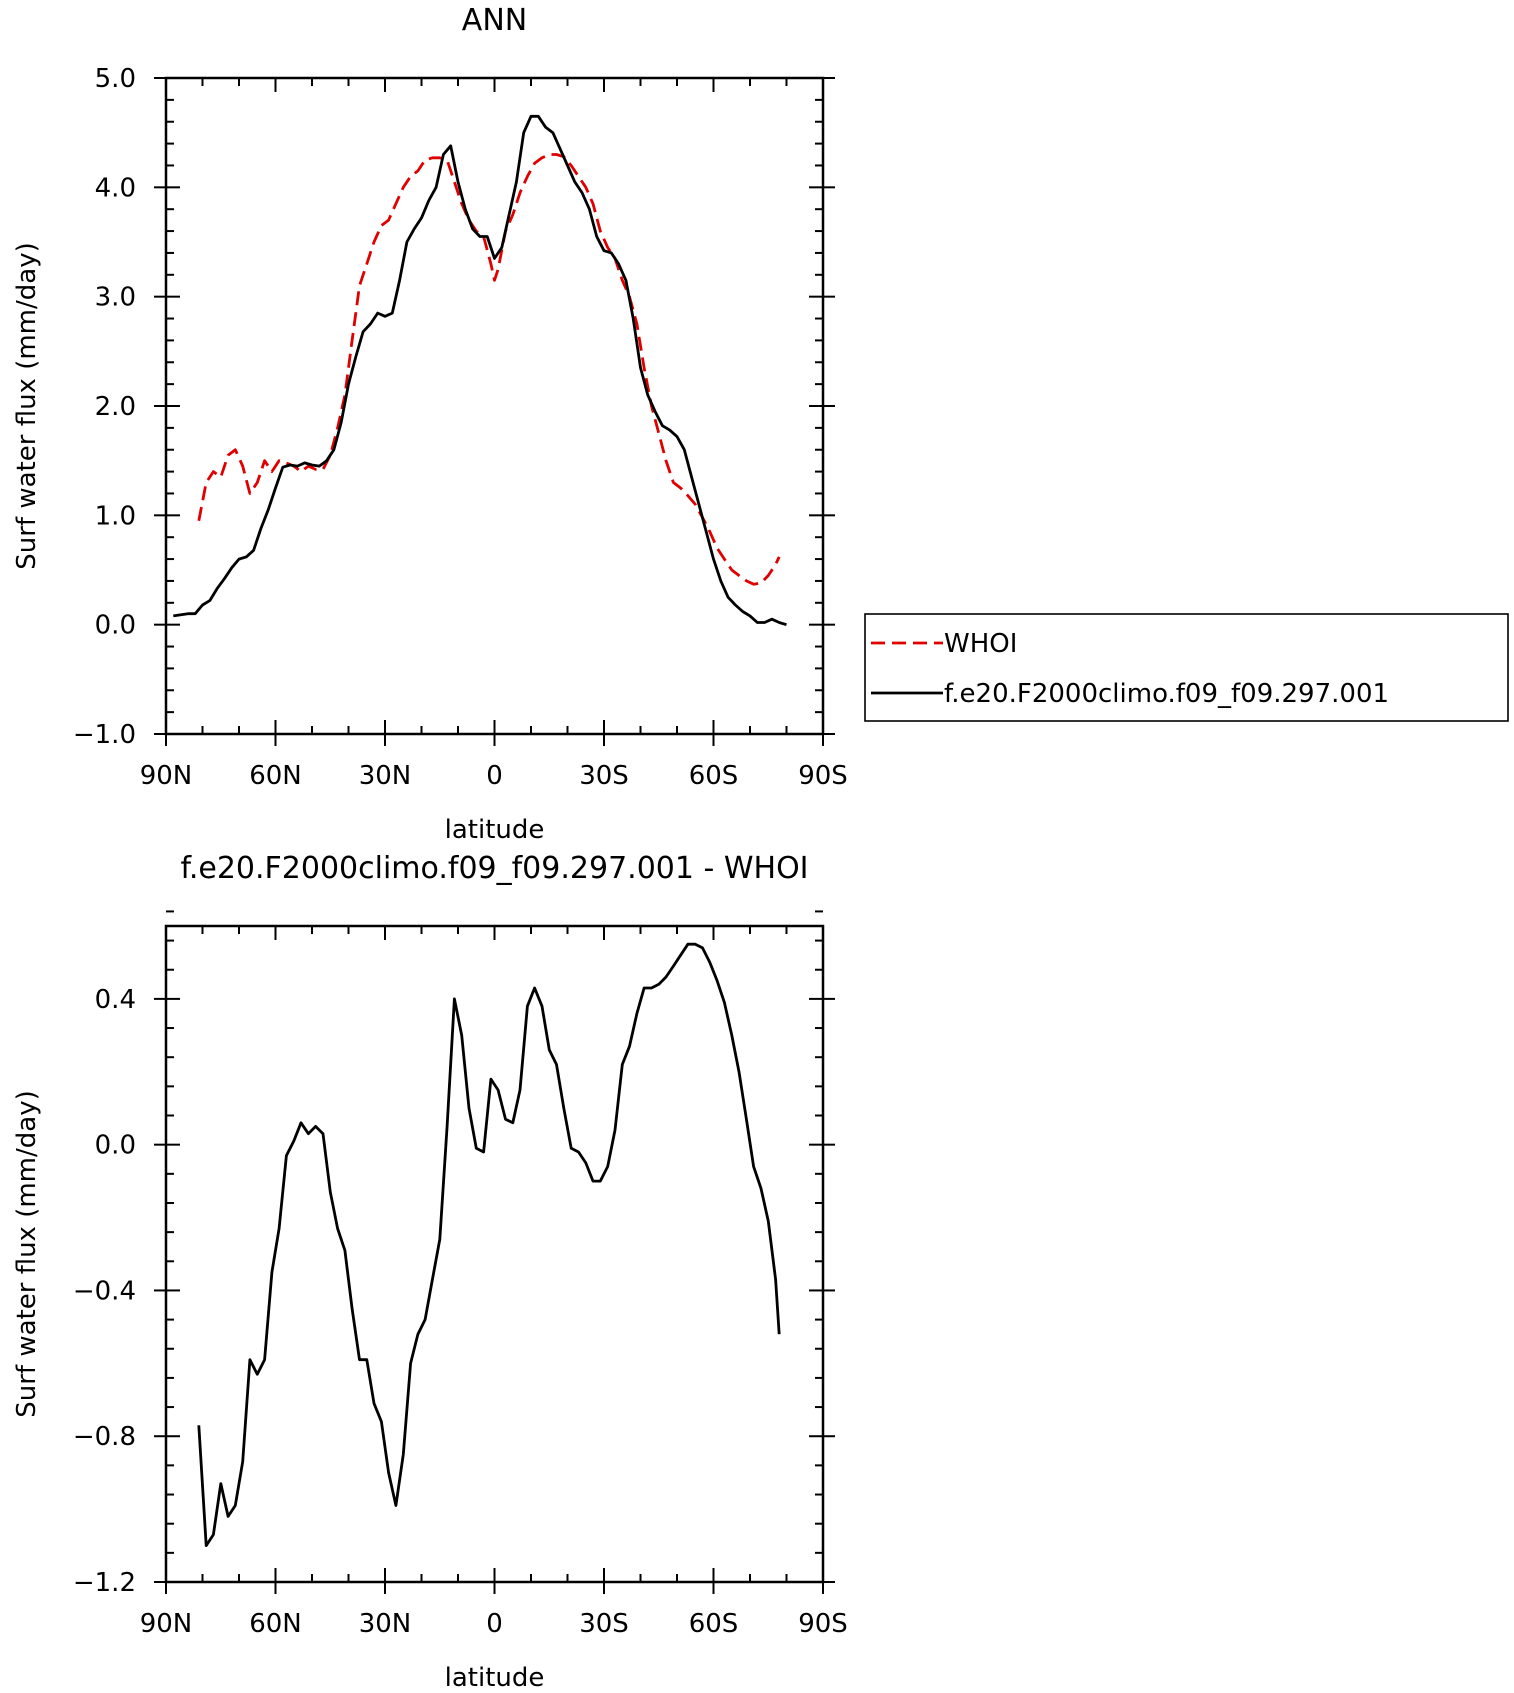 This screenshot has width=1514, height=1693. I want to click on chart-title: f.e20.F2000climo.f09_f09.297.001 - WHOI, so click(494, 868).